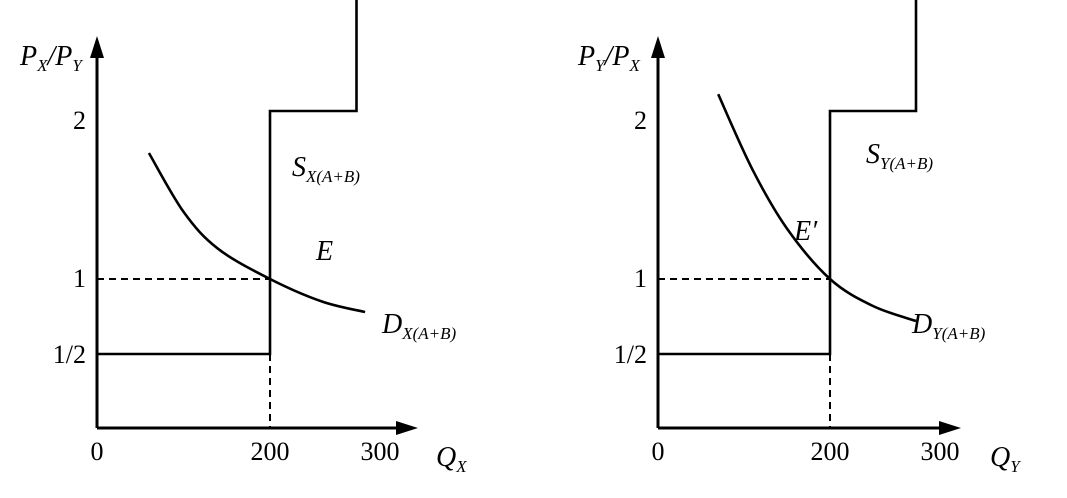 This screenshot has height=498, width=1067. I want to click on left-xlabel: QX, so click(451, 459).